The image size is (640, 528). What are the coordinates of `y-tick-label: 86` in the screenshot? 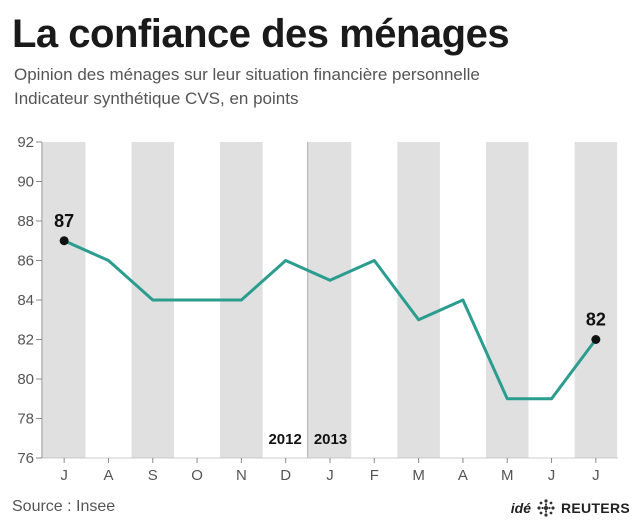 It's located at (25, 261).